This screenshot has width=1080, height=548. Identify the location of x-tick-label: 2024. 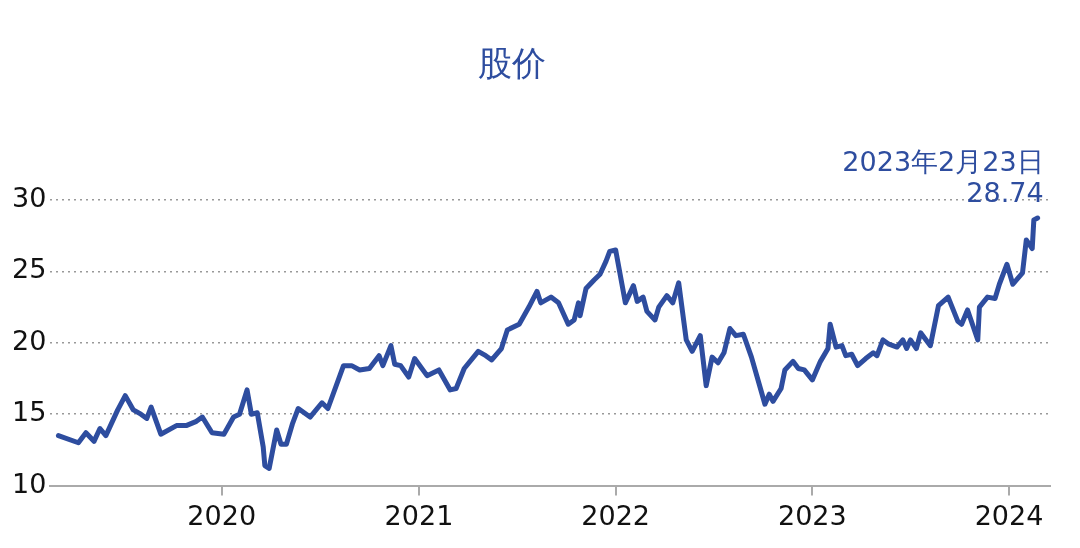
(1009, 515).